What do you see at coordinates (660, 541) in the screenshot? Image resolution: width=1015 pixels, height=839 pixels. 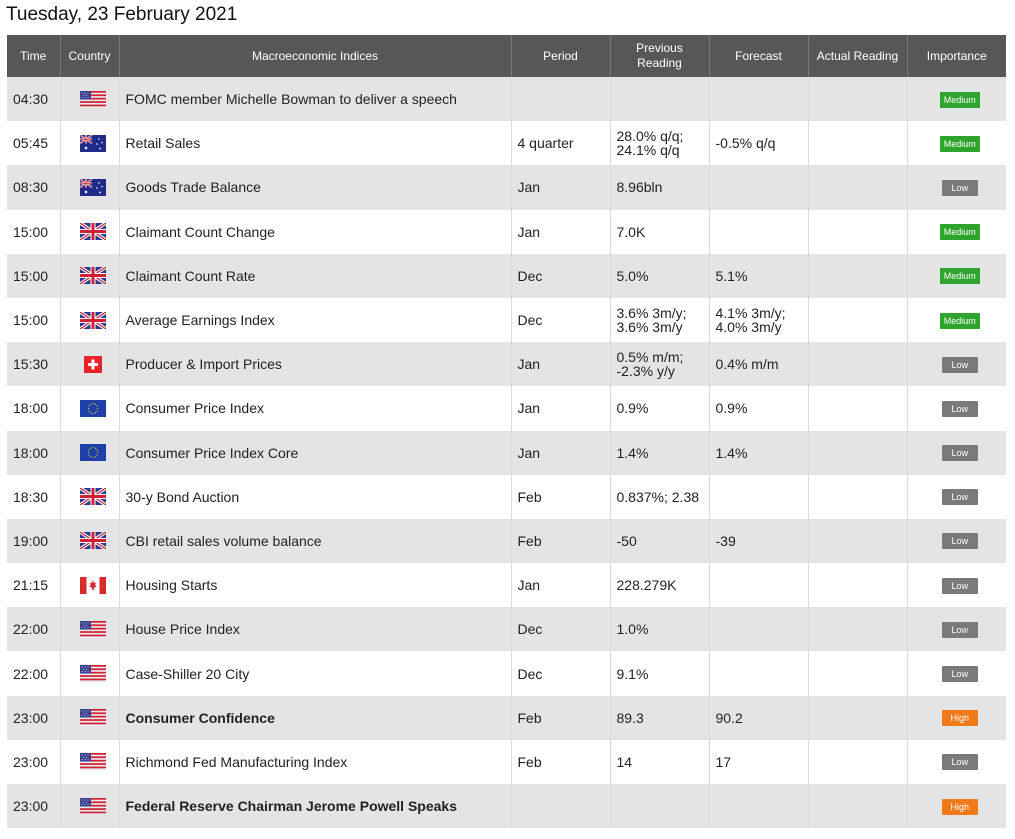 I see `event-previous: -50` at bounding box center [660, 541].